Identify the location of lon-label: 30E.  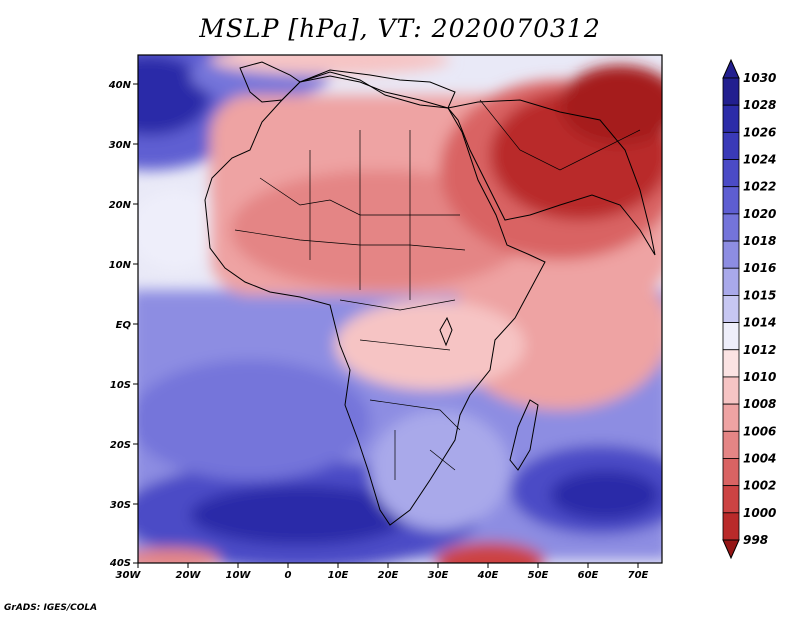
(438, 575).